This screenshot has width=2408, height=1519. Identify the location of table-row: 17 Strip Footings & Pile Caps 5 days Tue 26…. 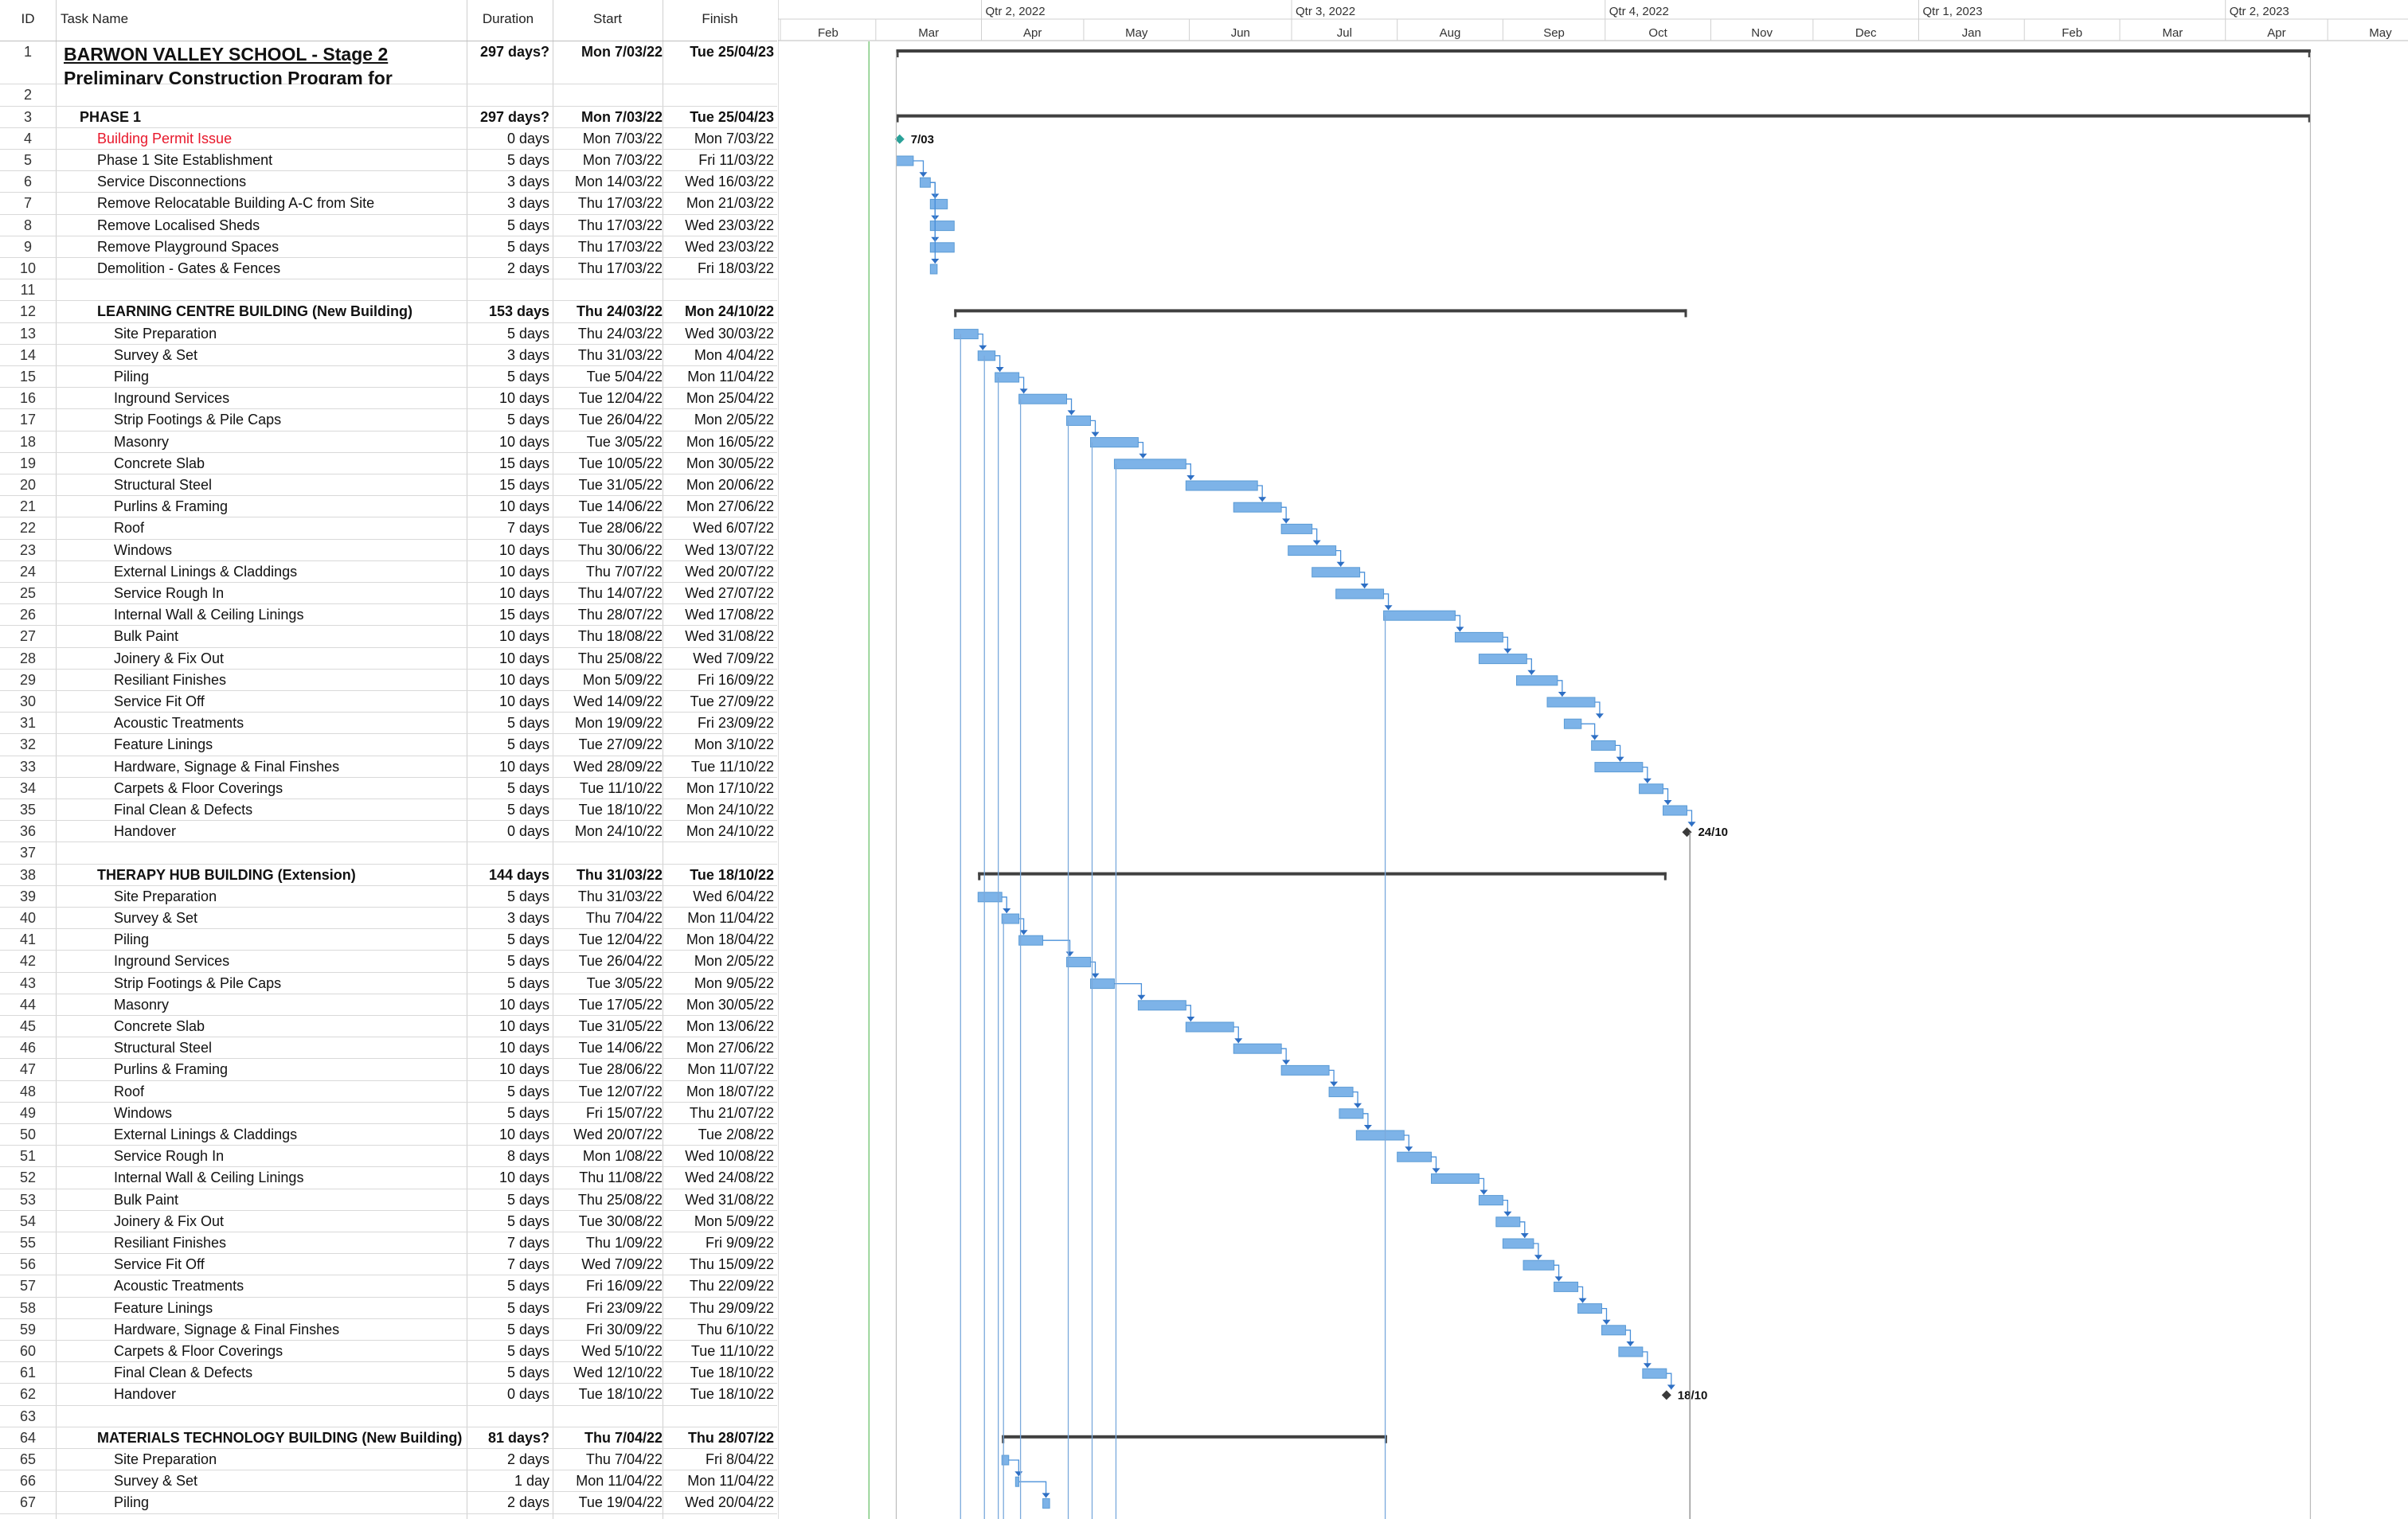
(388, 420).